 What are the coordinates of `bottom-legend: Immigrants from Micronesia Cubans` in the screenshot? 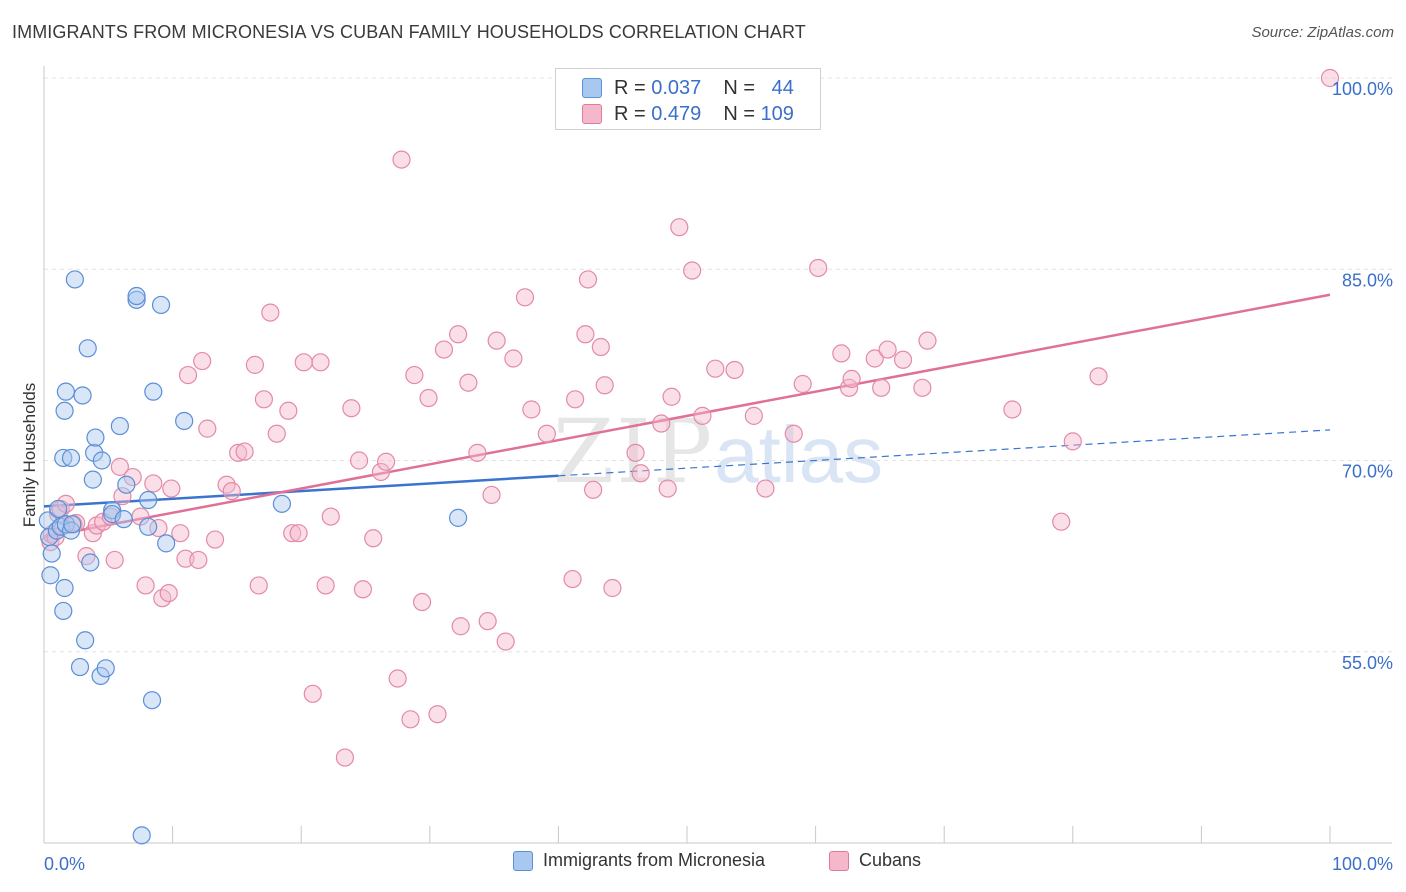 It's located at (703, 865).